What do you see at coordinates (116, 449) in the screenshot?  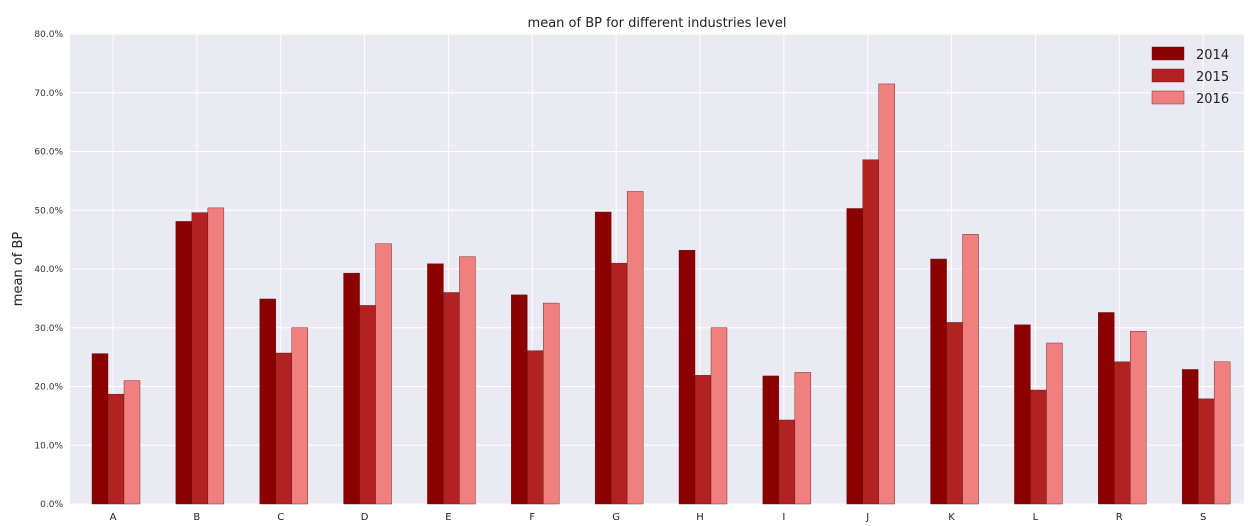 I see `bar-A-2015` at bounding box center [116, 449].